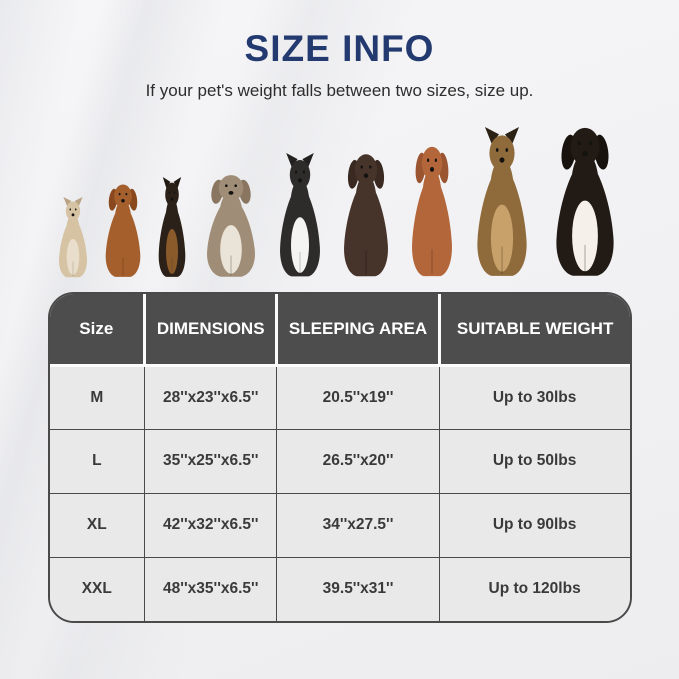 The height and width of the screenshot is (679, 679). Describe the element at coordinates (97, 525) in the screenshot. I see `cell-xl-size: XL` at that location.